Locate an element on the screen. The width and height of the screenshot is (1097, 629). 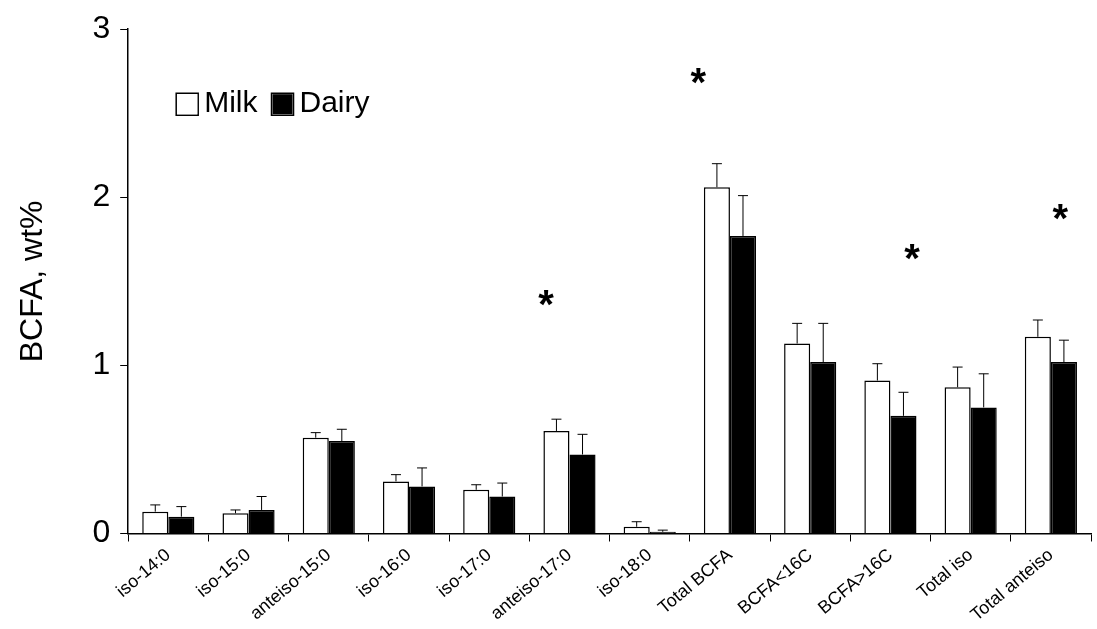
legend-label: Milk is located at coordinates (231, 102).